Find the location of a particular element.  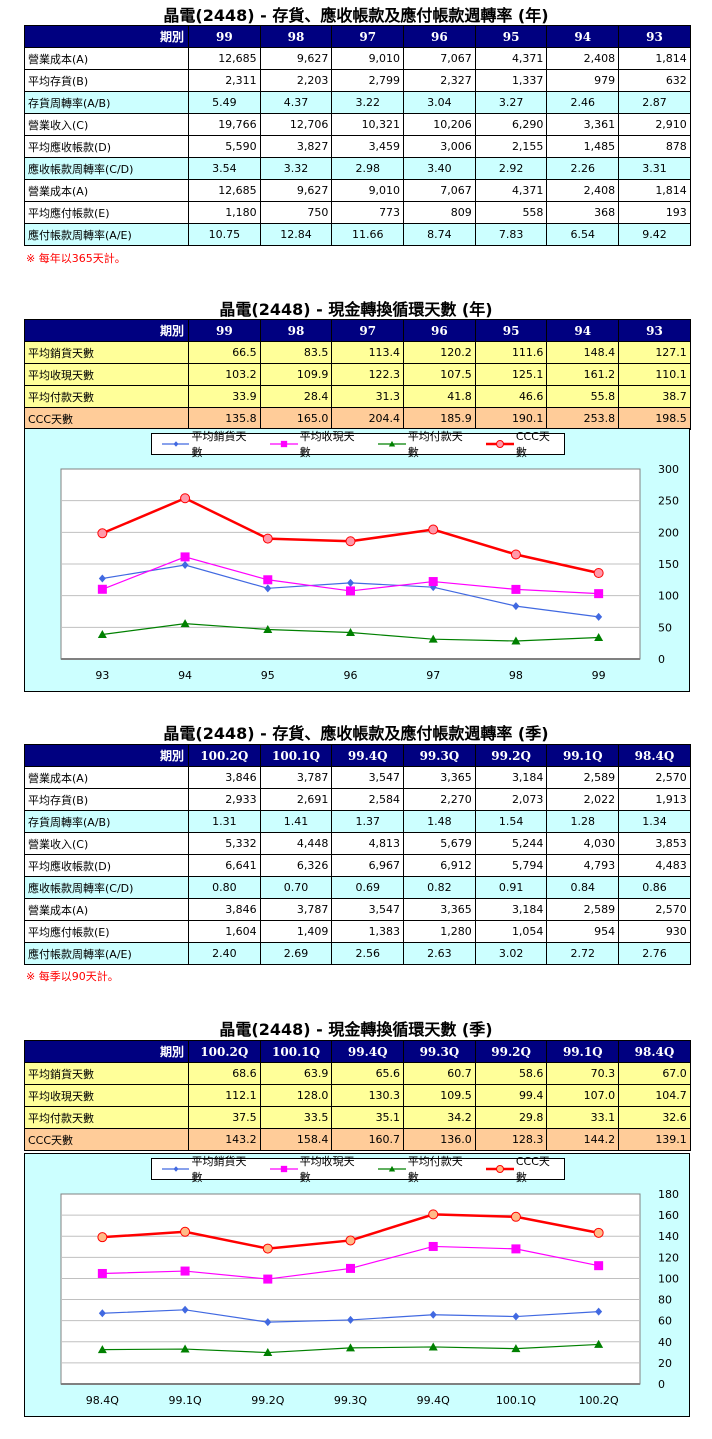

cell-value: 1.37 is located at coordinates (368, 821).